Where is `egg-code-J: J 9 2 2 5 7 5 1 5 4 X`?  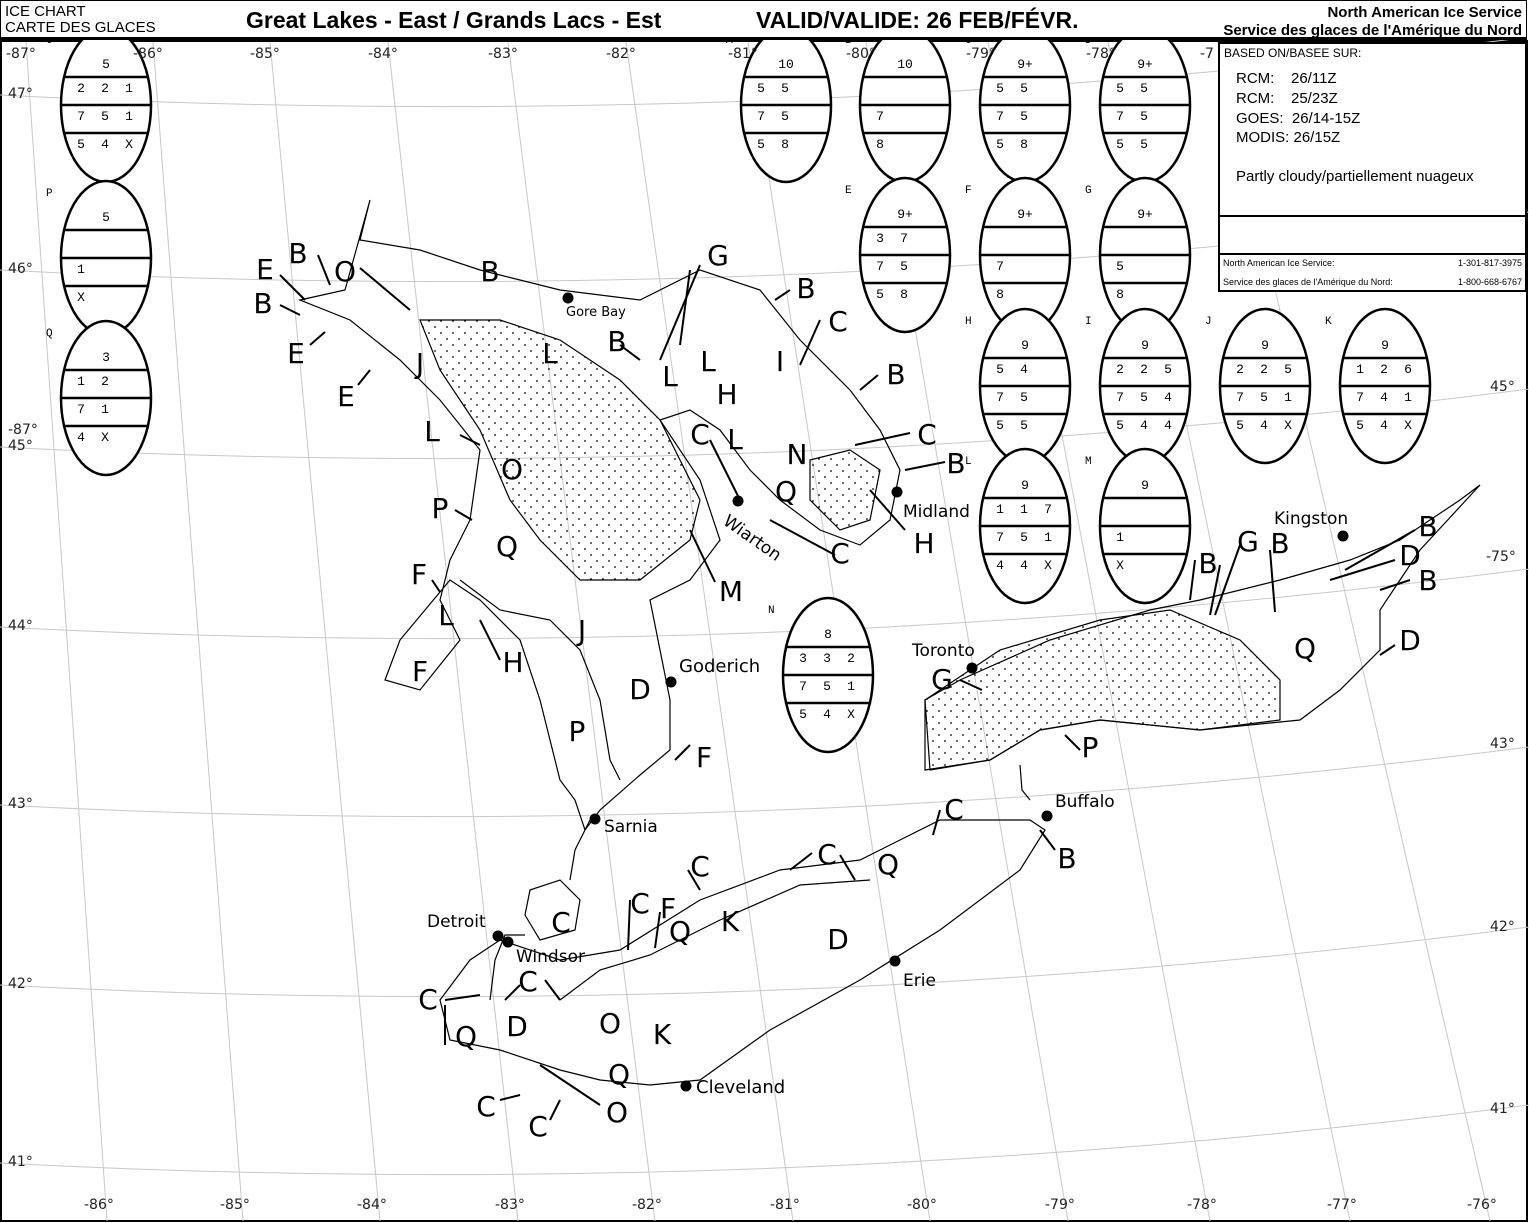
egg-code-J: J 9 2 2 5 7 5 1 5 4 X is located at coordinates (1258, 386).